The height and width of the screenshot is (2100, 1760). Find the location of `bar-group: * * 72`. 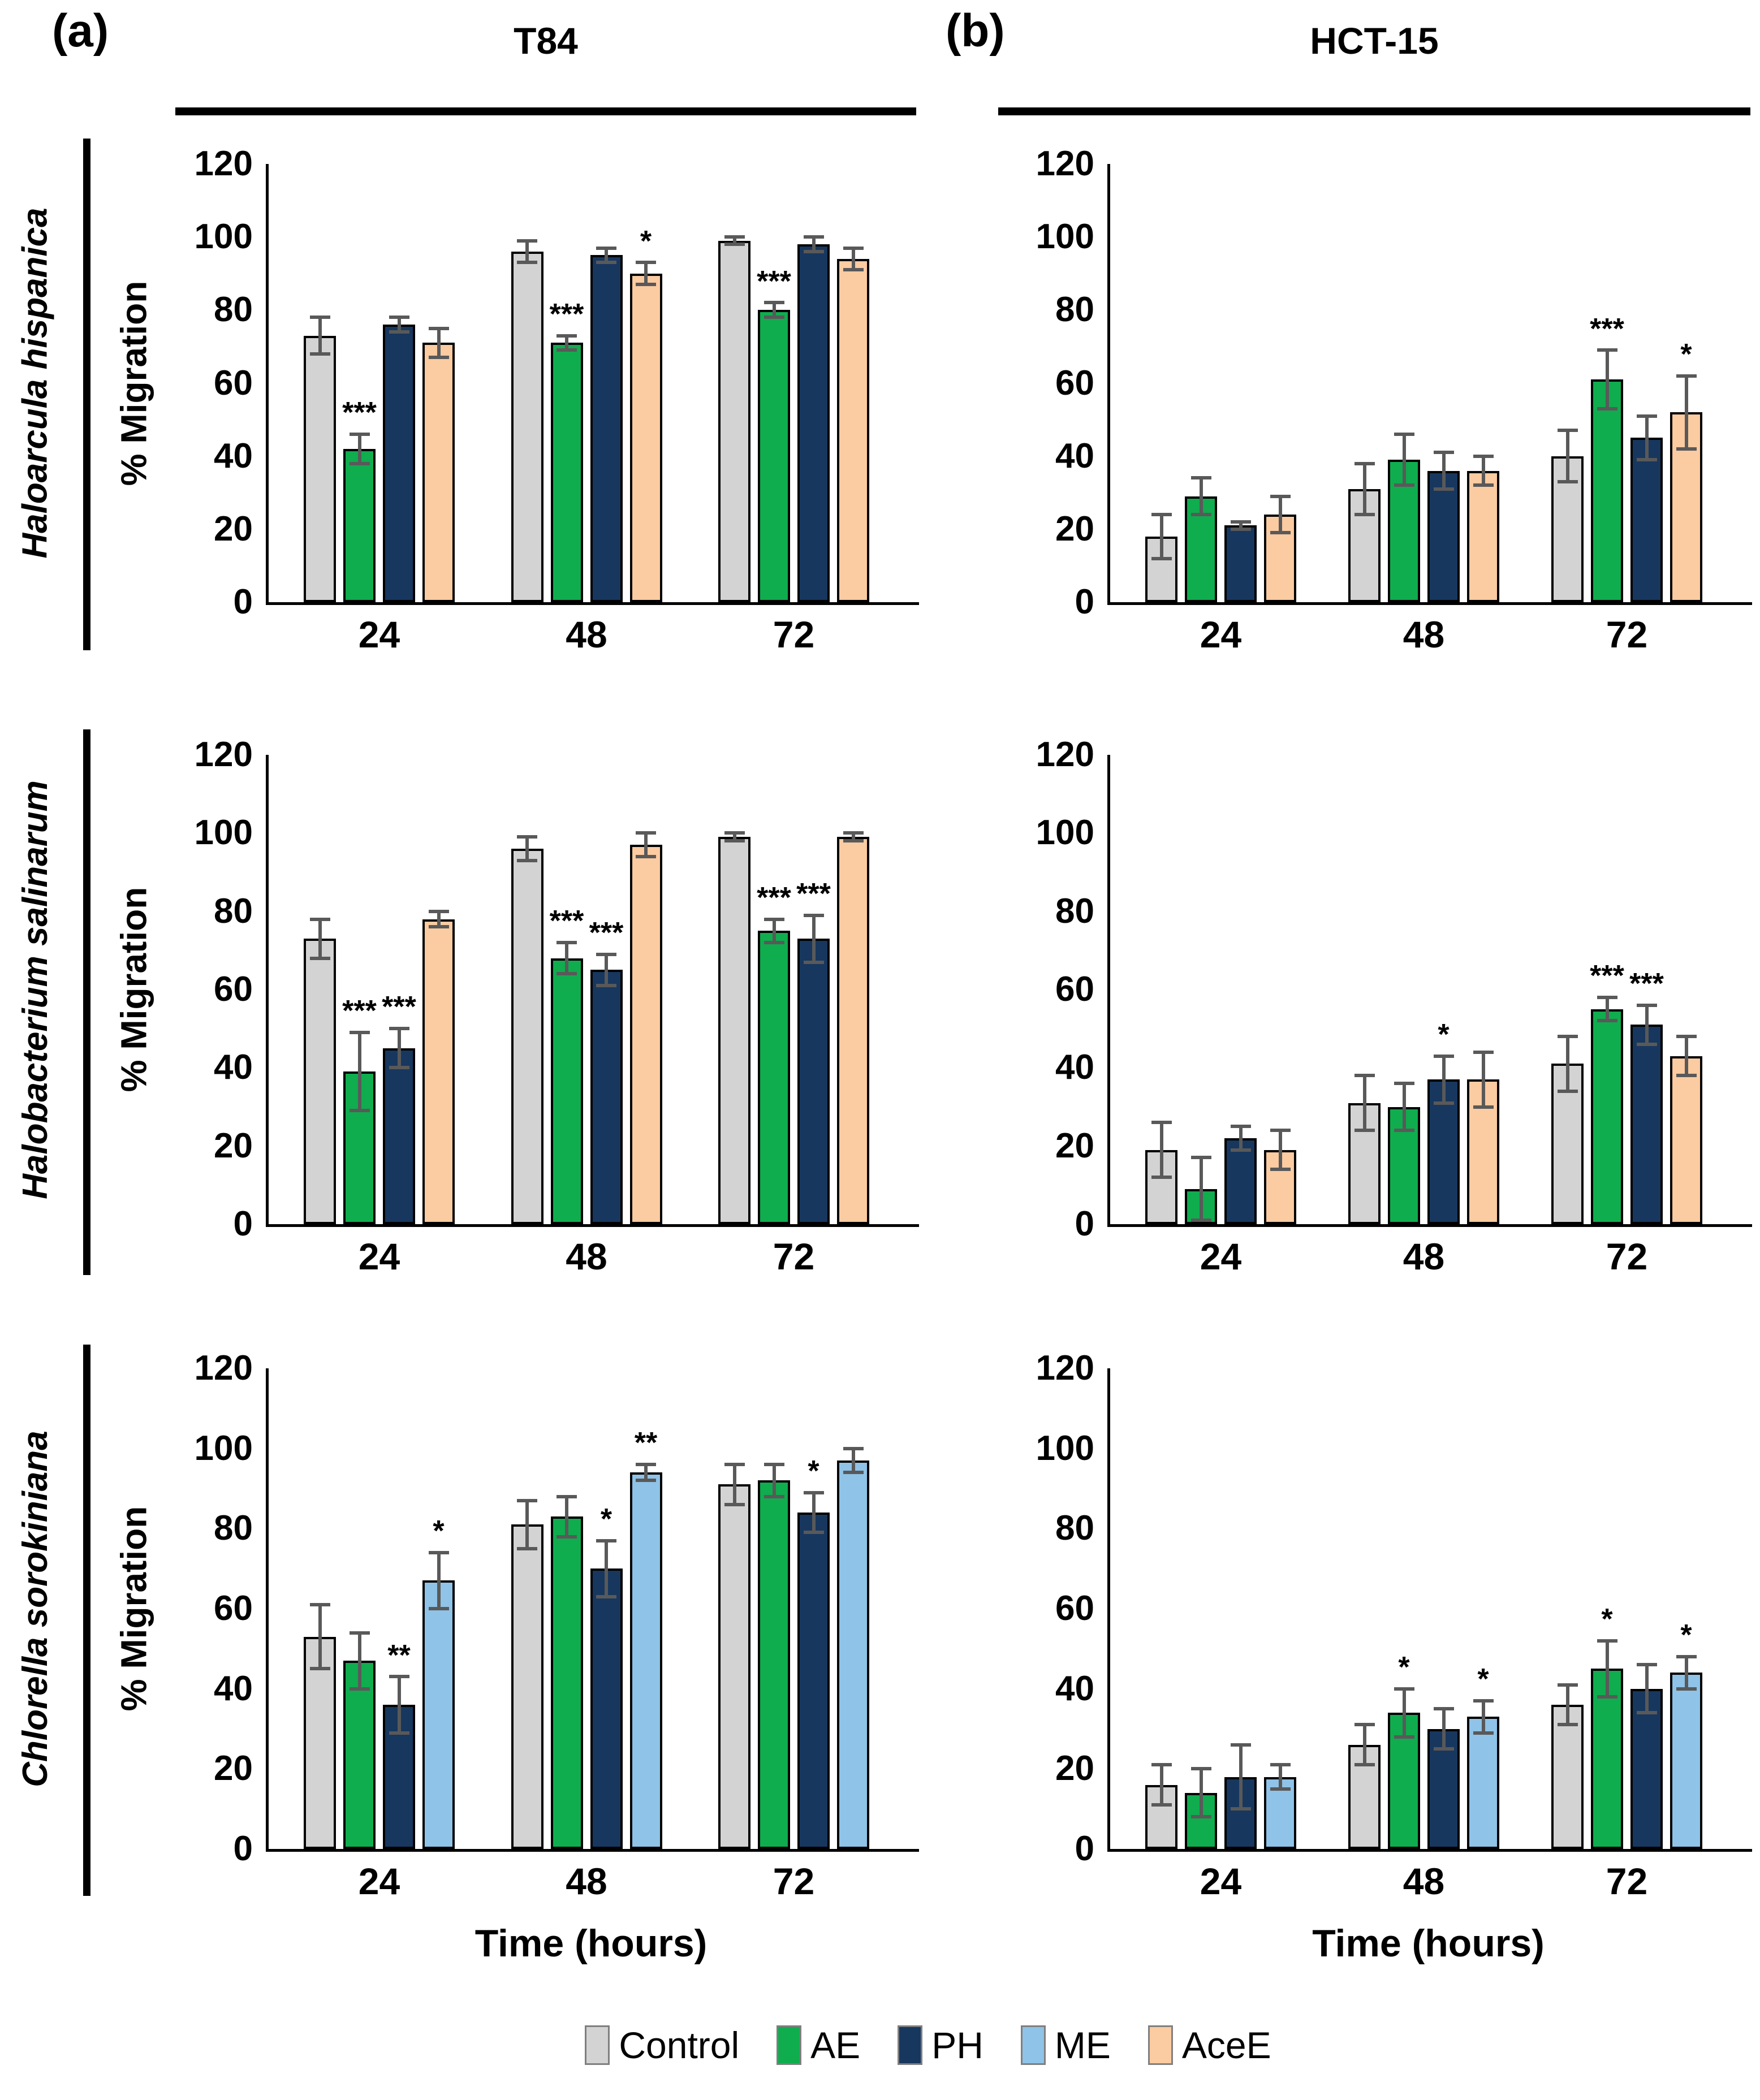

bar-group: * * 72 is located at coordinates (1626, 1634).